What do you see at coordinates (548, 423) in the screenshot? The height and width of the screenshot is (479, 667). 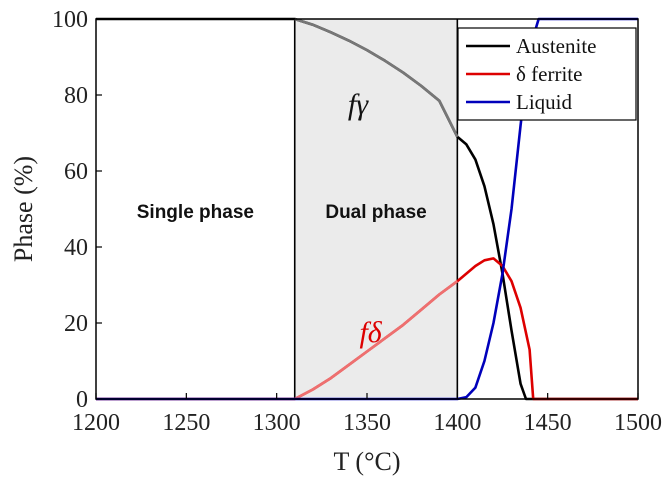 I see `x-tick-label: 1450` at bounding box center [548, 423].